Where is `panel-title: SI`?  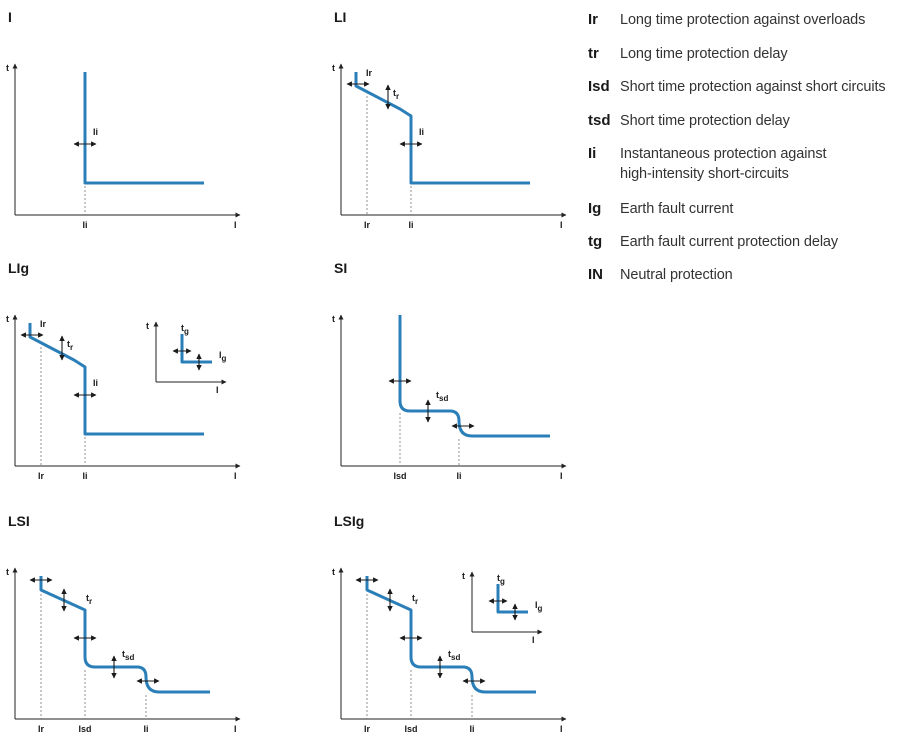 panel-title: SI is located at coordinates (340, 268).